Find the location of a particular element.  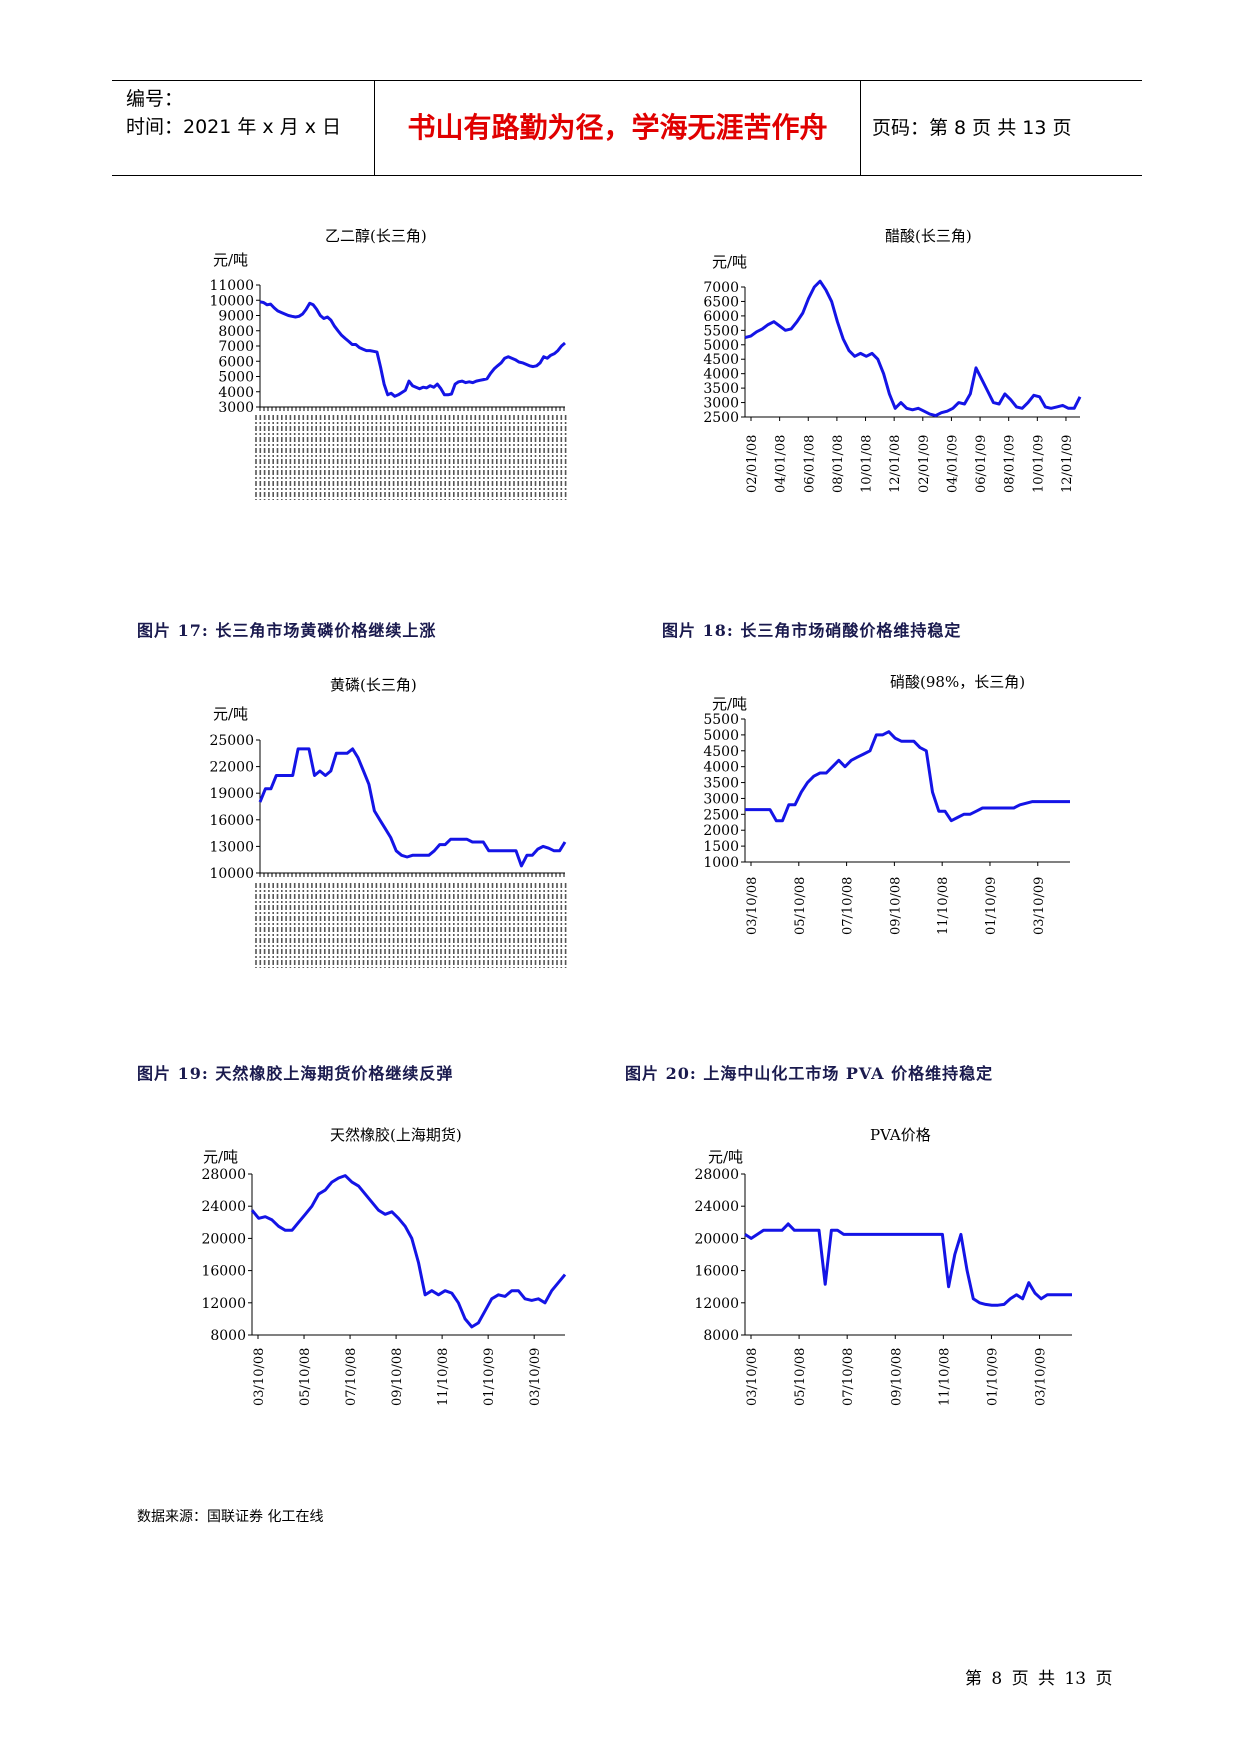

y-tick-label: 13000 is located at coordinates (231, 847).